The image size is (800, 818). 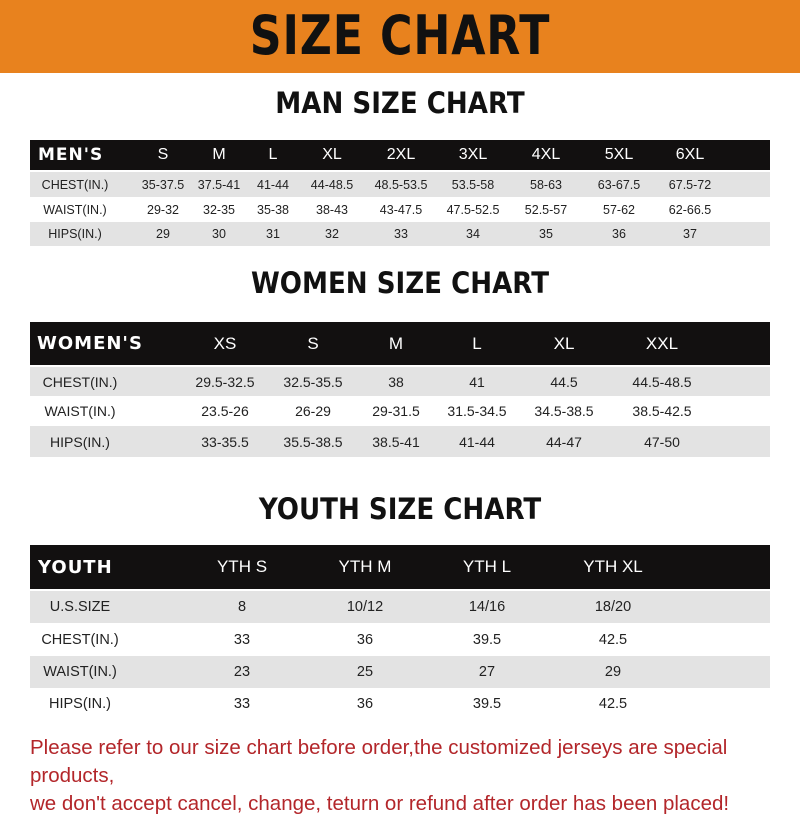 What do you see at coordinates (273, 234) in the screenshot?
I see `size-value: 31` at bounding box center [273, 234].